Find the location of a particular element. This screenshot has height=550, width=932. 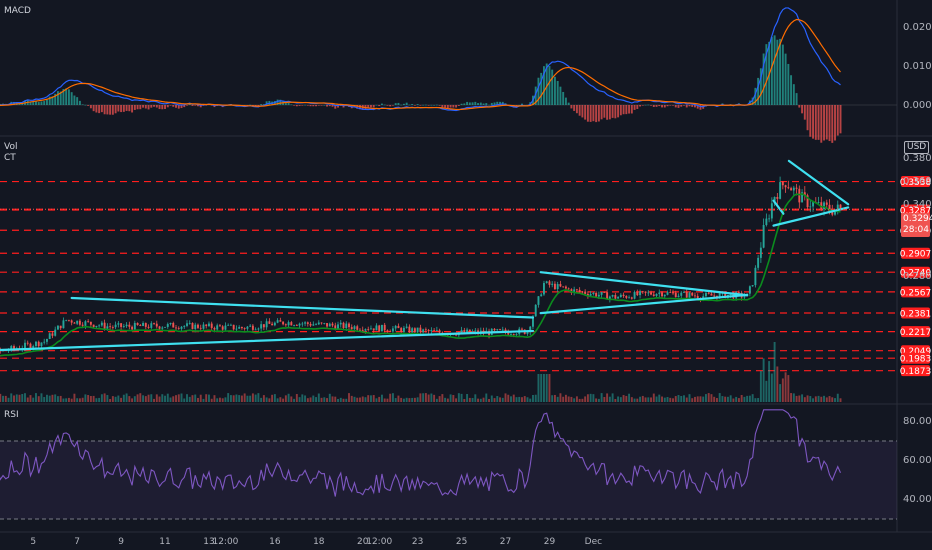

currency-badge: USD is located at coordinates (917, 147).